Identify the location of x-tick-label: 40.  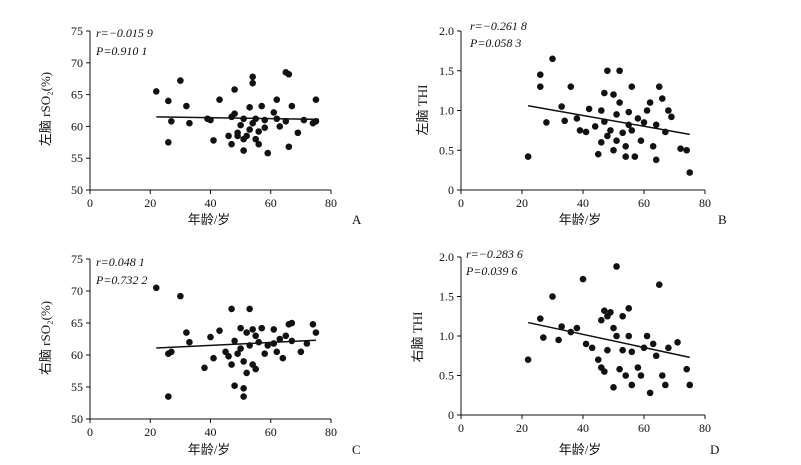
(211, 203).